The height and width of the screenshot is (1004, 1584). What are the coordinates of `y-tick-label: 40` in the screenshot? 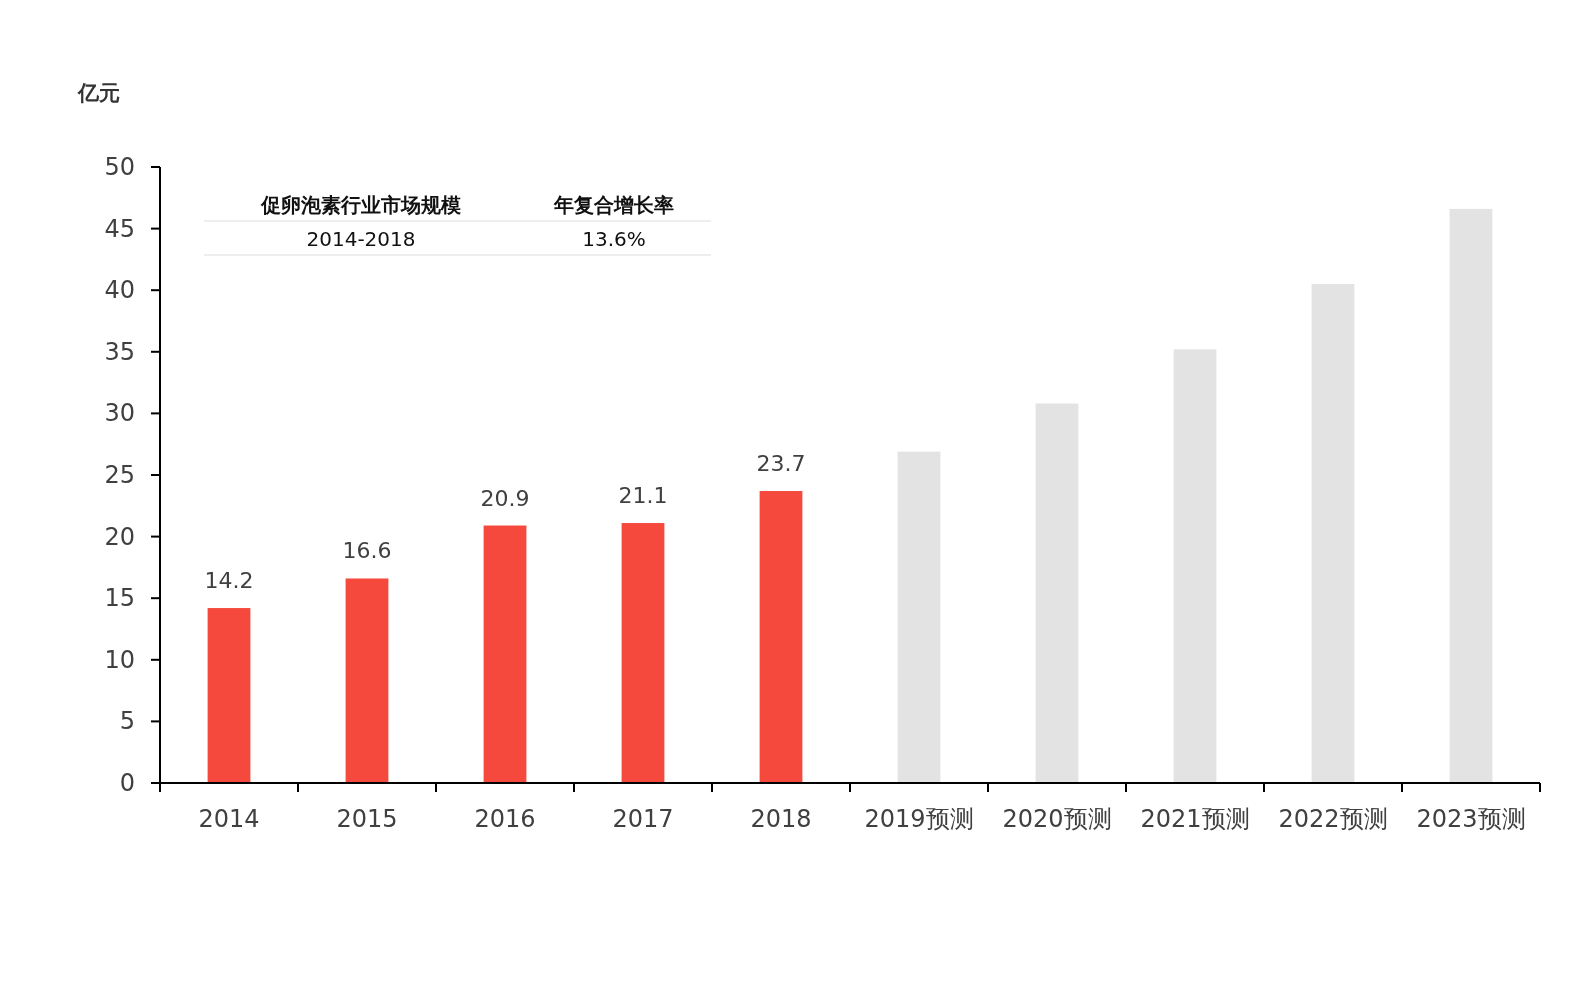 It's located at (119, 290).